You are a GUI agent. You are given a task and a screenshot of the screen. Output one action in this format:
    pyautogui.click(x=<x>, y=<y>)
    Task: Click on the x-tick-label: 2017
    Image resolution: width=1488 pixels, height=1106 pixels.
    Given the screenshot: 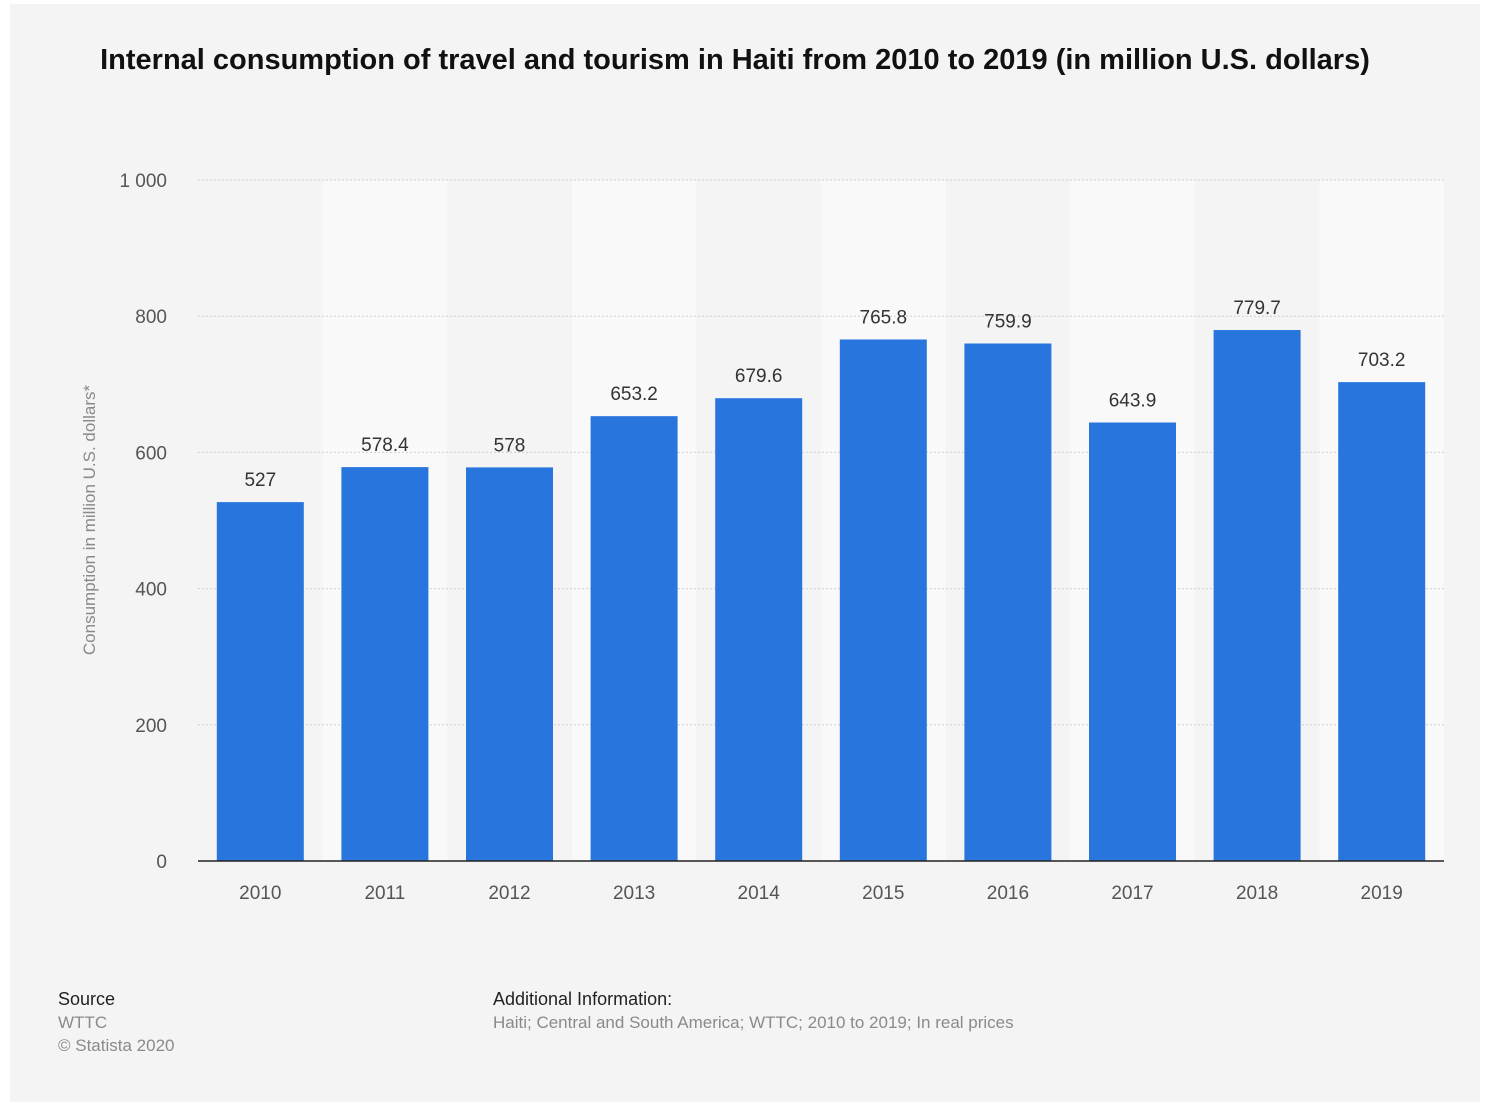 What is the action you would take?
    pyautogui.click(x=1132, y=893)
    